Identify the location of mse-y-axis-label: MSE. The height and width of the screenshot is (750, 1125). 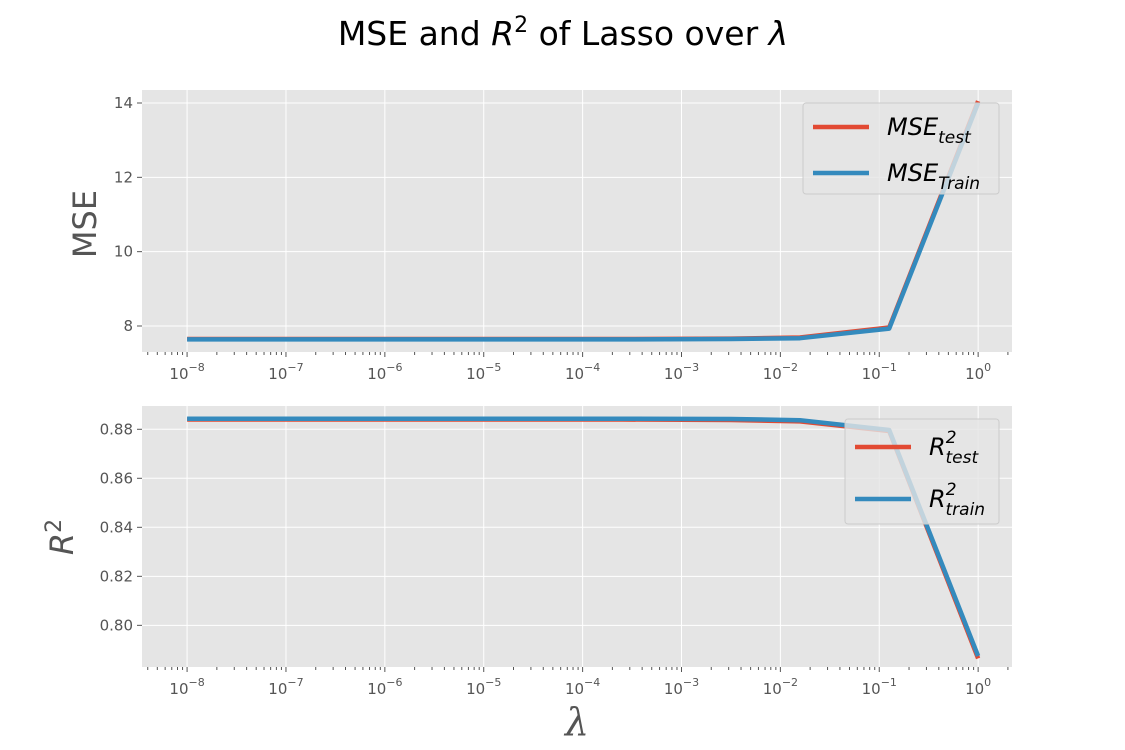
(85, 224).